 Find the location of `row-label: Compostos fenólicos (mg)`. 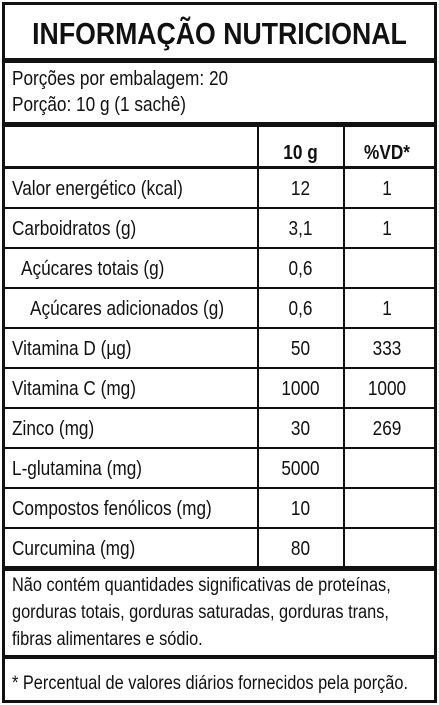

row-label: Compostos fenólicos (mg) is located at coordinates (112, 509).